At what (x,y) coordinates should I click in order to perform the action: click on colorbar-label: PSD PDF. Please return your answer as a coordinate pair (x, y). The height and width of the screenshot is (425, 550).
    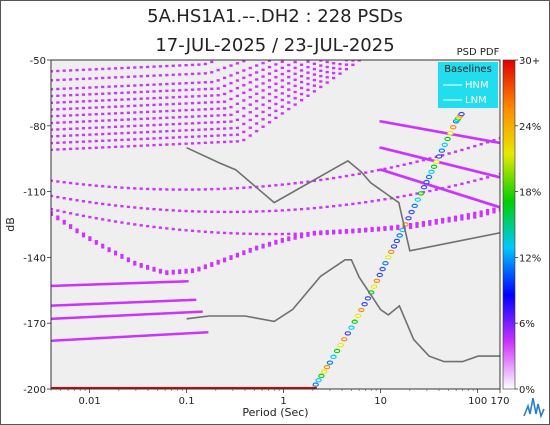
    Looking at the image, I should click on (478, 52).